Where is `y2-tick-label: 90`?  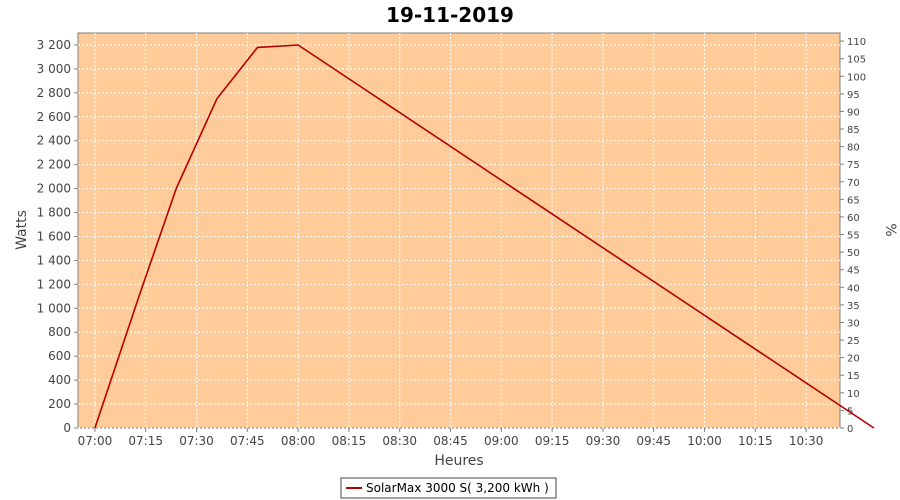
y2-tick-label: 90 is located at coordinates (853, 112).